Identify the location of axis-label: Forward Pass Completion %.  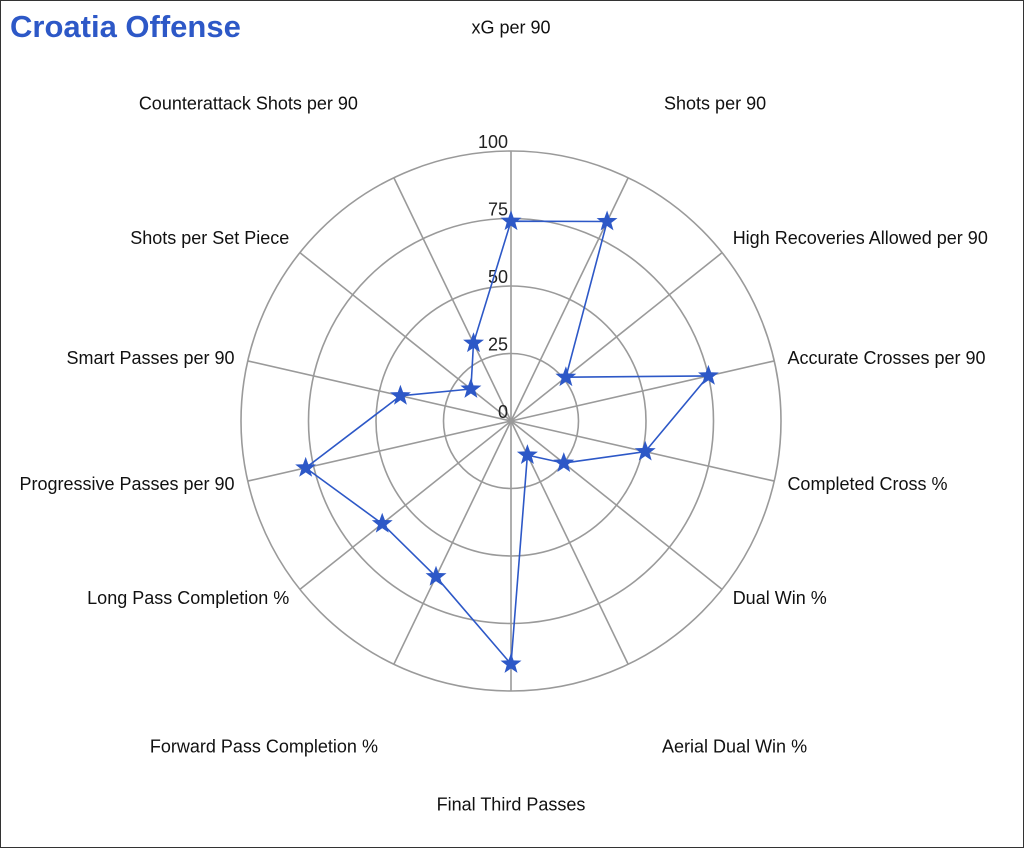
(264, 746).